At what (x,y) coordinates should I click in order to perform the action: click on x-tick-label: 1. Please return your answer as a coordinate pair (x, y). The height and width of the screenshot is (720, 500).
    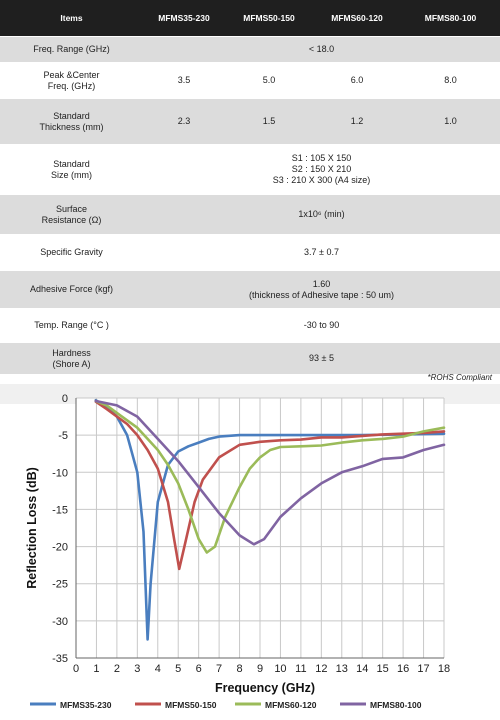
    Looking at the image, I should click on (96, 669).